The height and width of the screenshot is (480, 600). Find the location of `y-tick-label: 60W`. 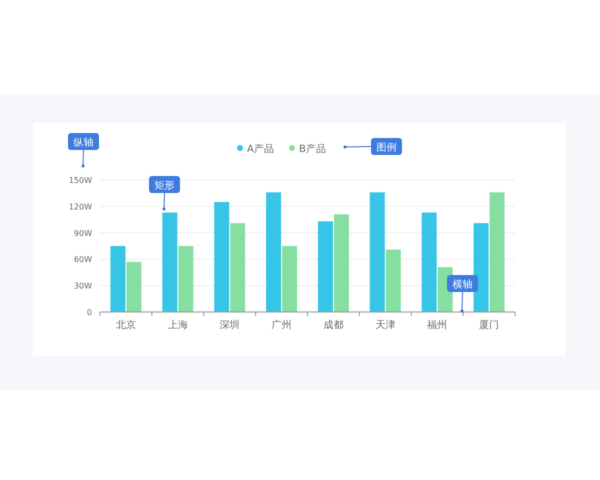

y-tick-label: 60W is located at coordinates (83, 259).